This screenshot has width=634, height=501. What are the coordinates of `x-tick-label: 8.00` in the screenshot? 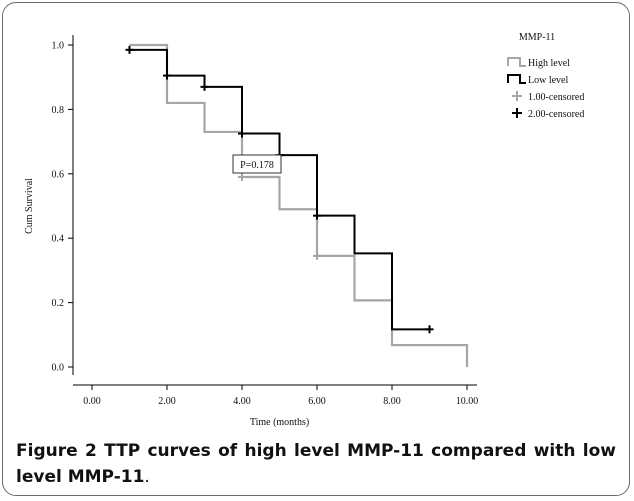 It's located at (392, 401).